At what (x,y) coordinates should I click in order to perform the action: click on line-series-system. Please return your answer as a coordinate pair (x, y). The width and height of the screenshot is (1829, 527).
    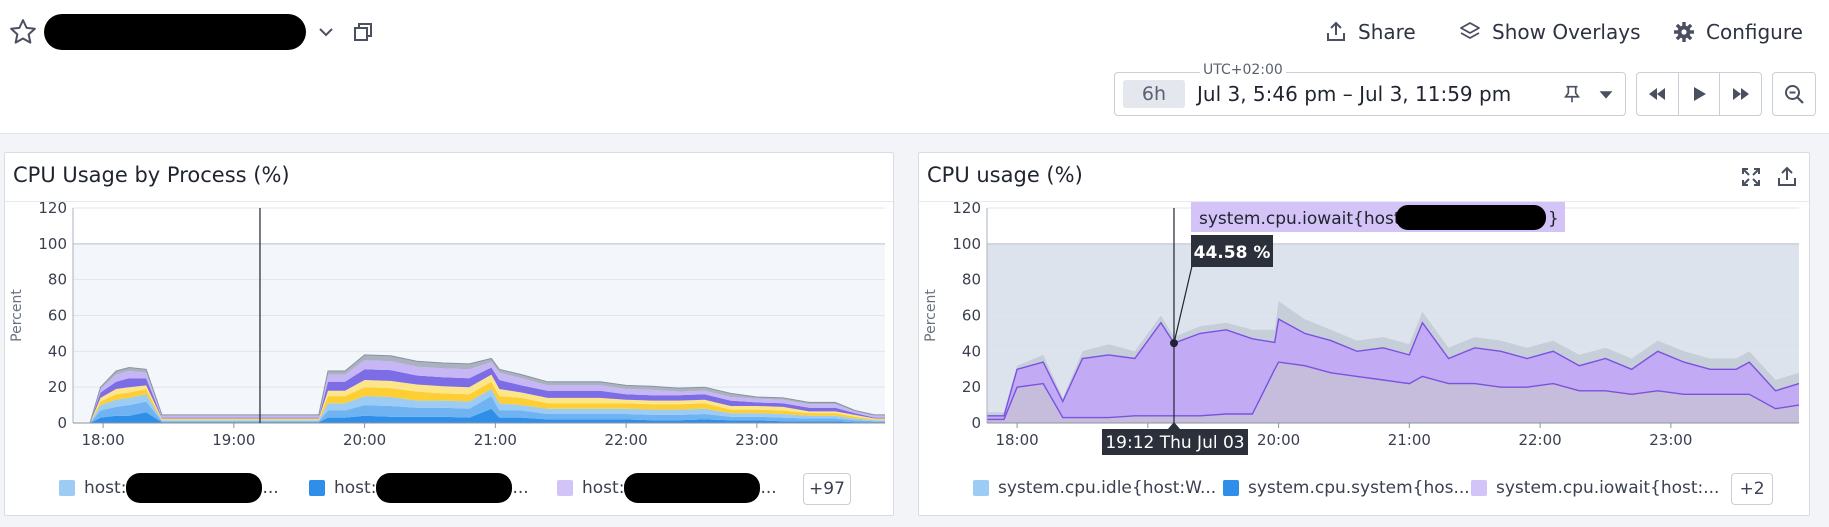
    Looking at the image, I should click on (1393, 391).